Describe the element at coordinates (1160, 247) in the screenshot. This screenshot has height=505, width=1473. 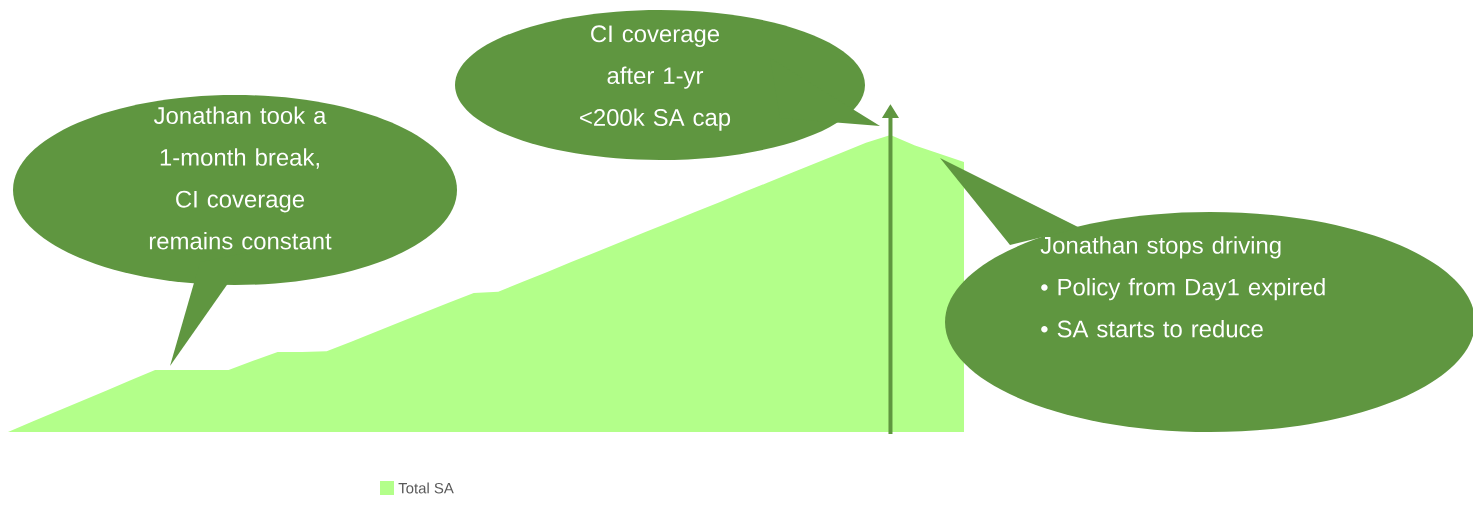
I see `text: Jonathan stops driving` at that location.